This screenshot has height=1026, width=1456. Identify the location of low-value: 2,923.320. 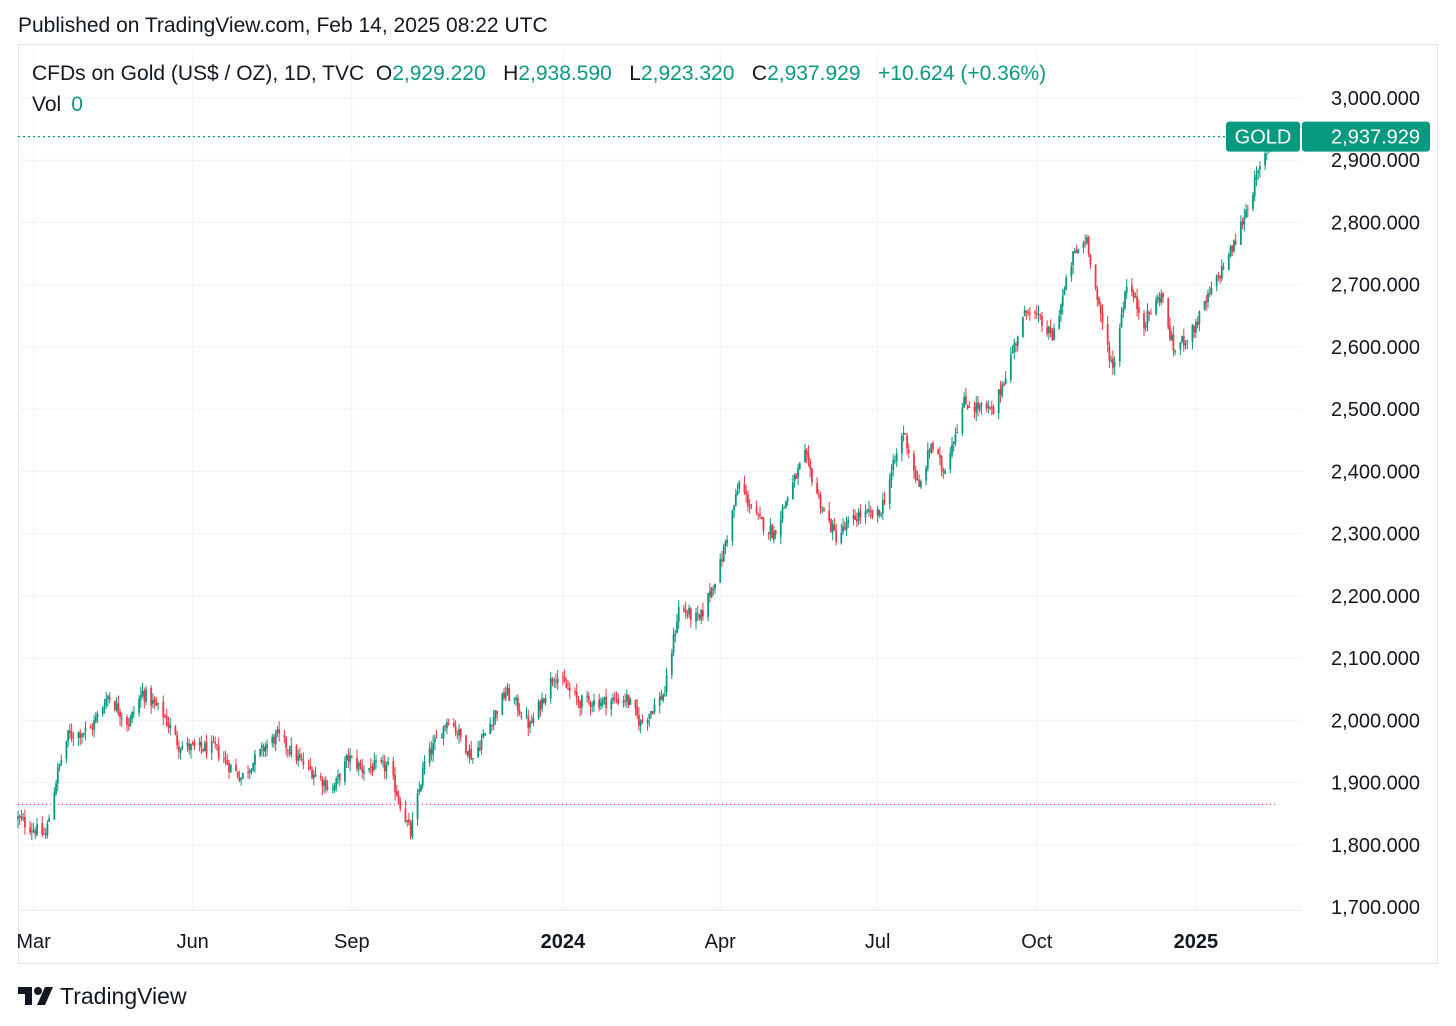
(687, 73).